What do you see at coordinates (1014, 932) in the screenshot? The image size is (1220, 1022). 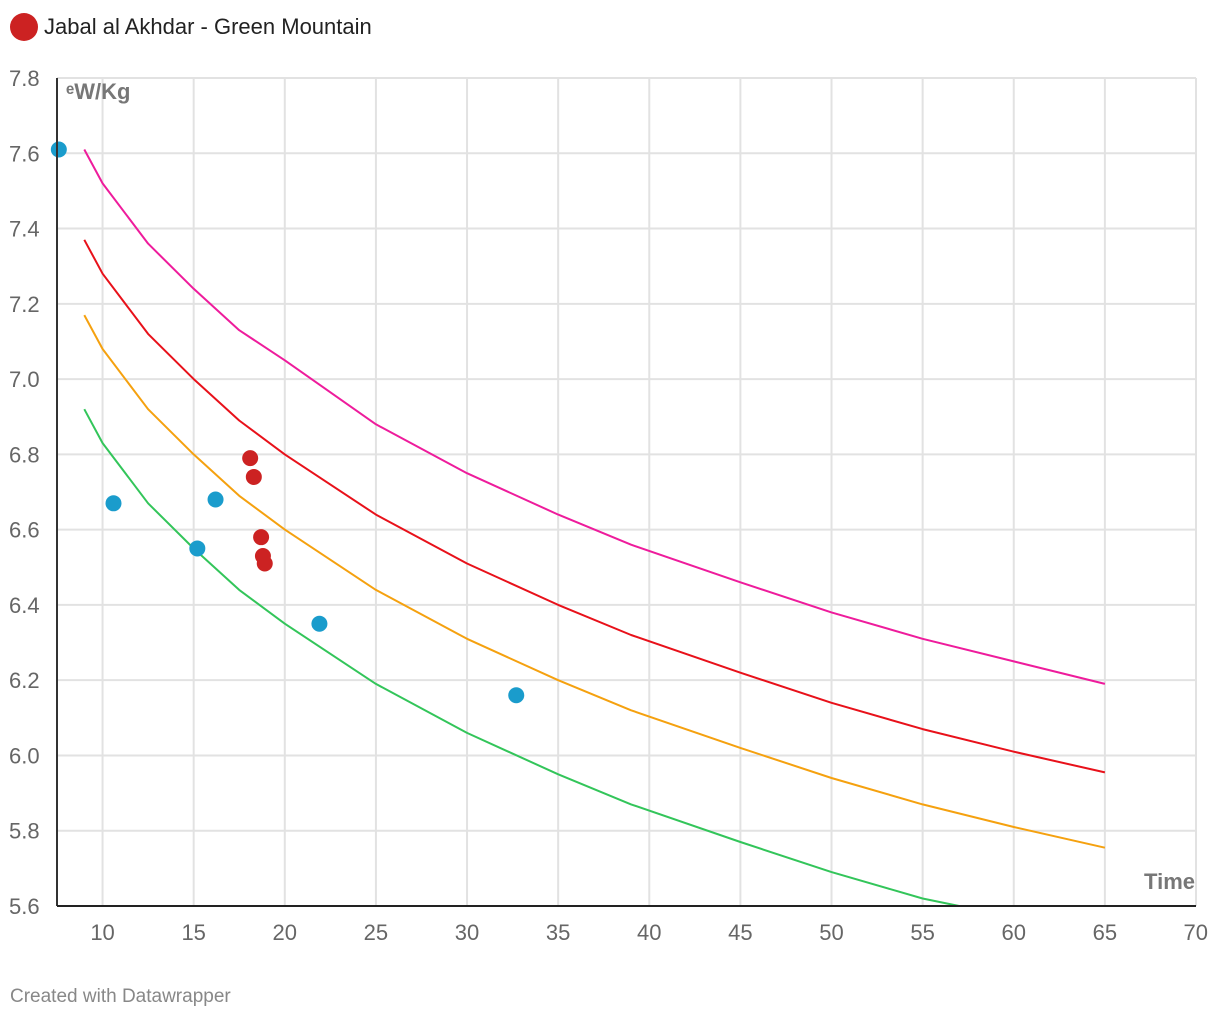 I see `x-tick-label: 60` at bounding box center [1014, 932].